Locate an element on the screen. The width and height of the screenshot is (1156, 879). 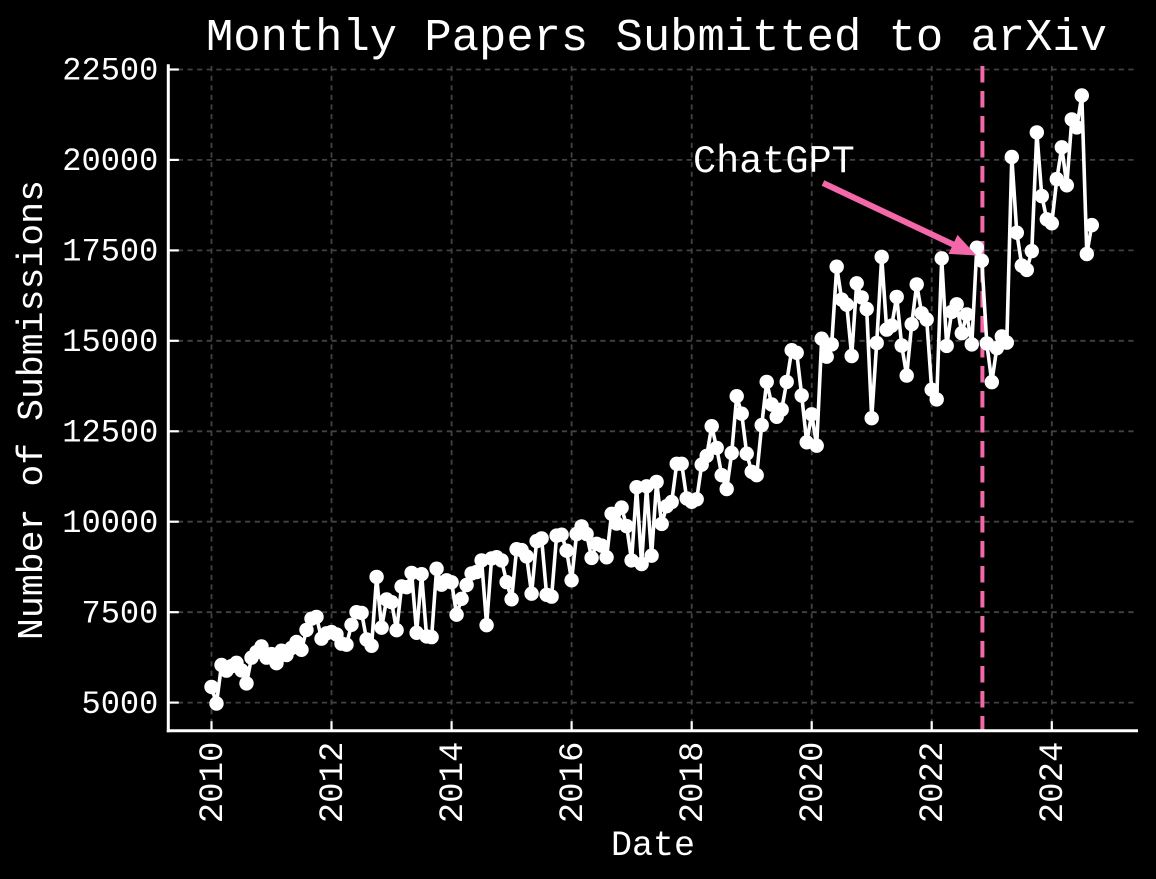
svg-text: 10000 is located at coordinates (110, 523).